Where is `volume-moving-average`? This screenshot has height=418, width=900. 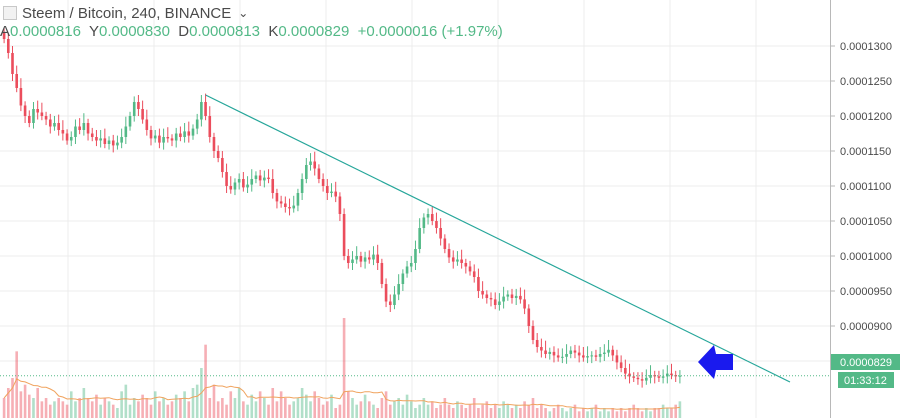 volume-moving-average is located at coordinates (341, 394).